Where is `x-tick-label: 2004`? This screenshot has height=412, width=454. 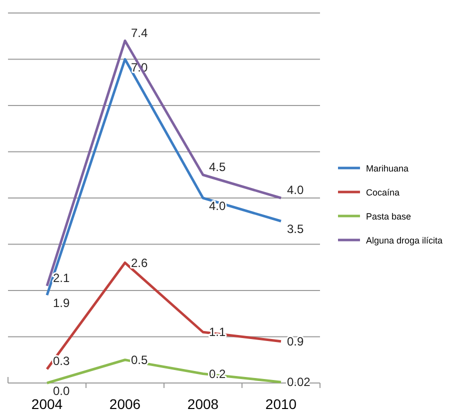
x-tick-label: 2004 is located at coordinates (47, 404).